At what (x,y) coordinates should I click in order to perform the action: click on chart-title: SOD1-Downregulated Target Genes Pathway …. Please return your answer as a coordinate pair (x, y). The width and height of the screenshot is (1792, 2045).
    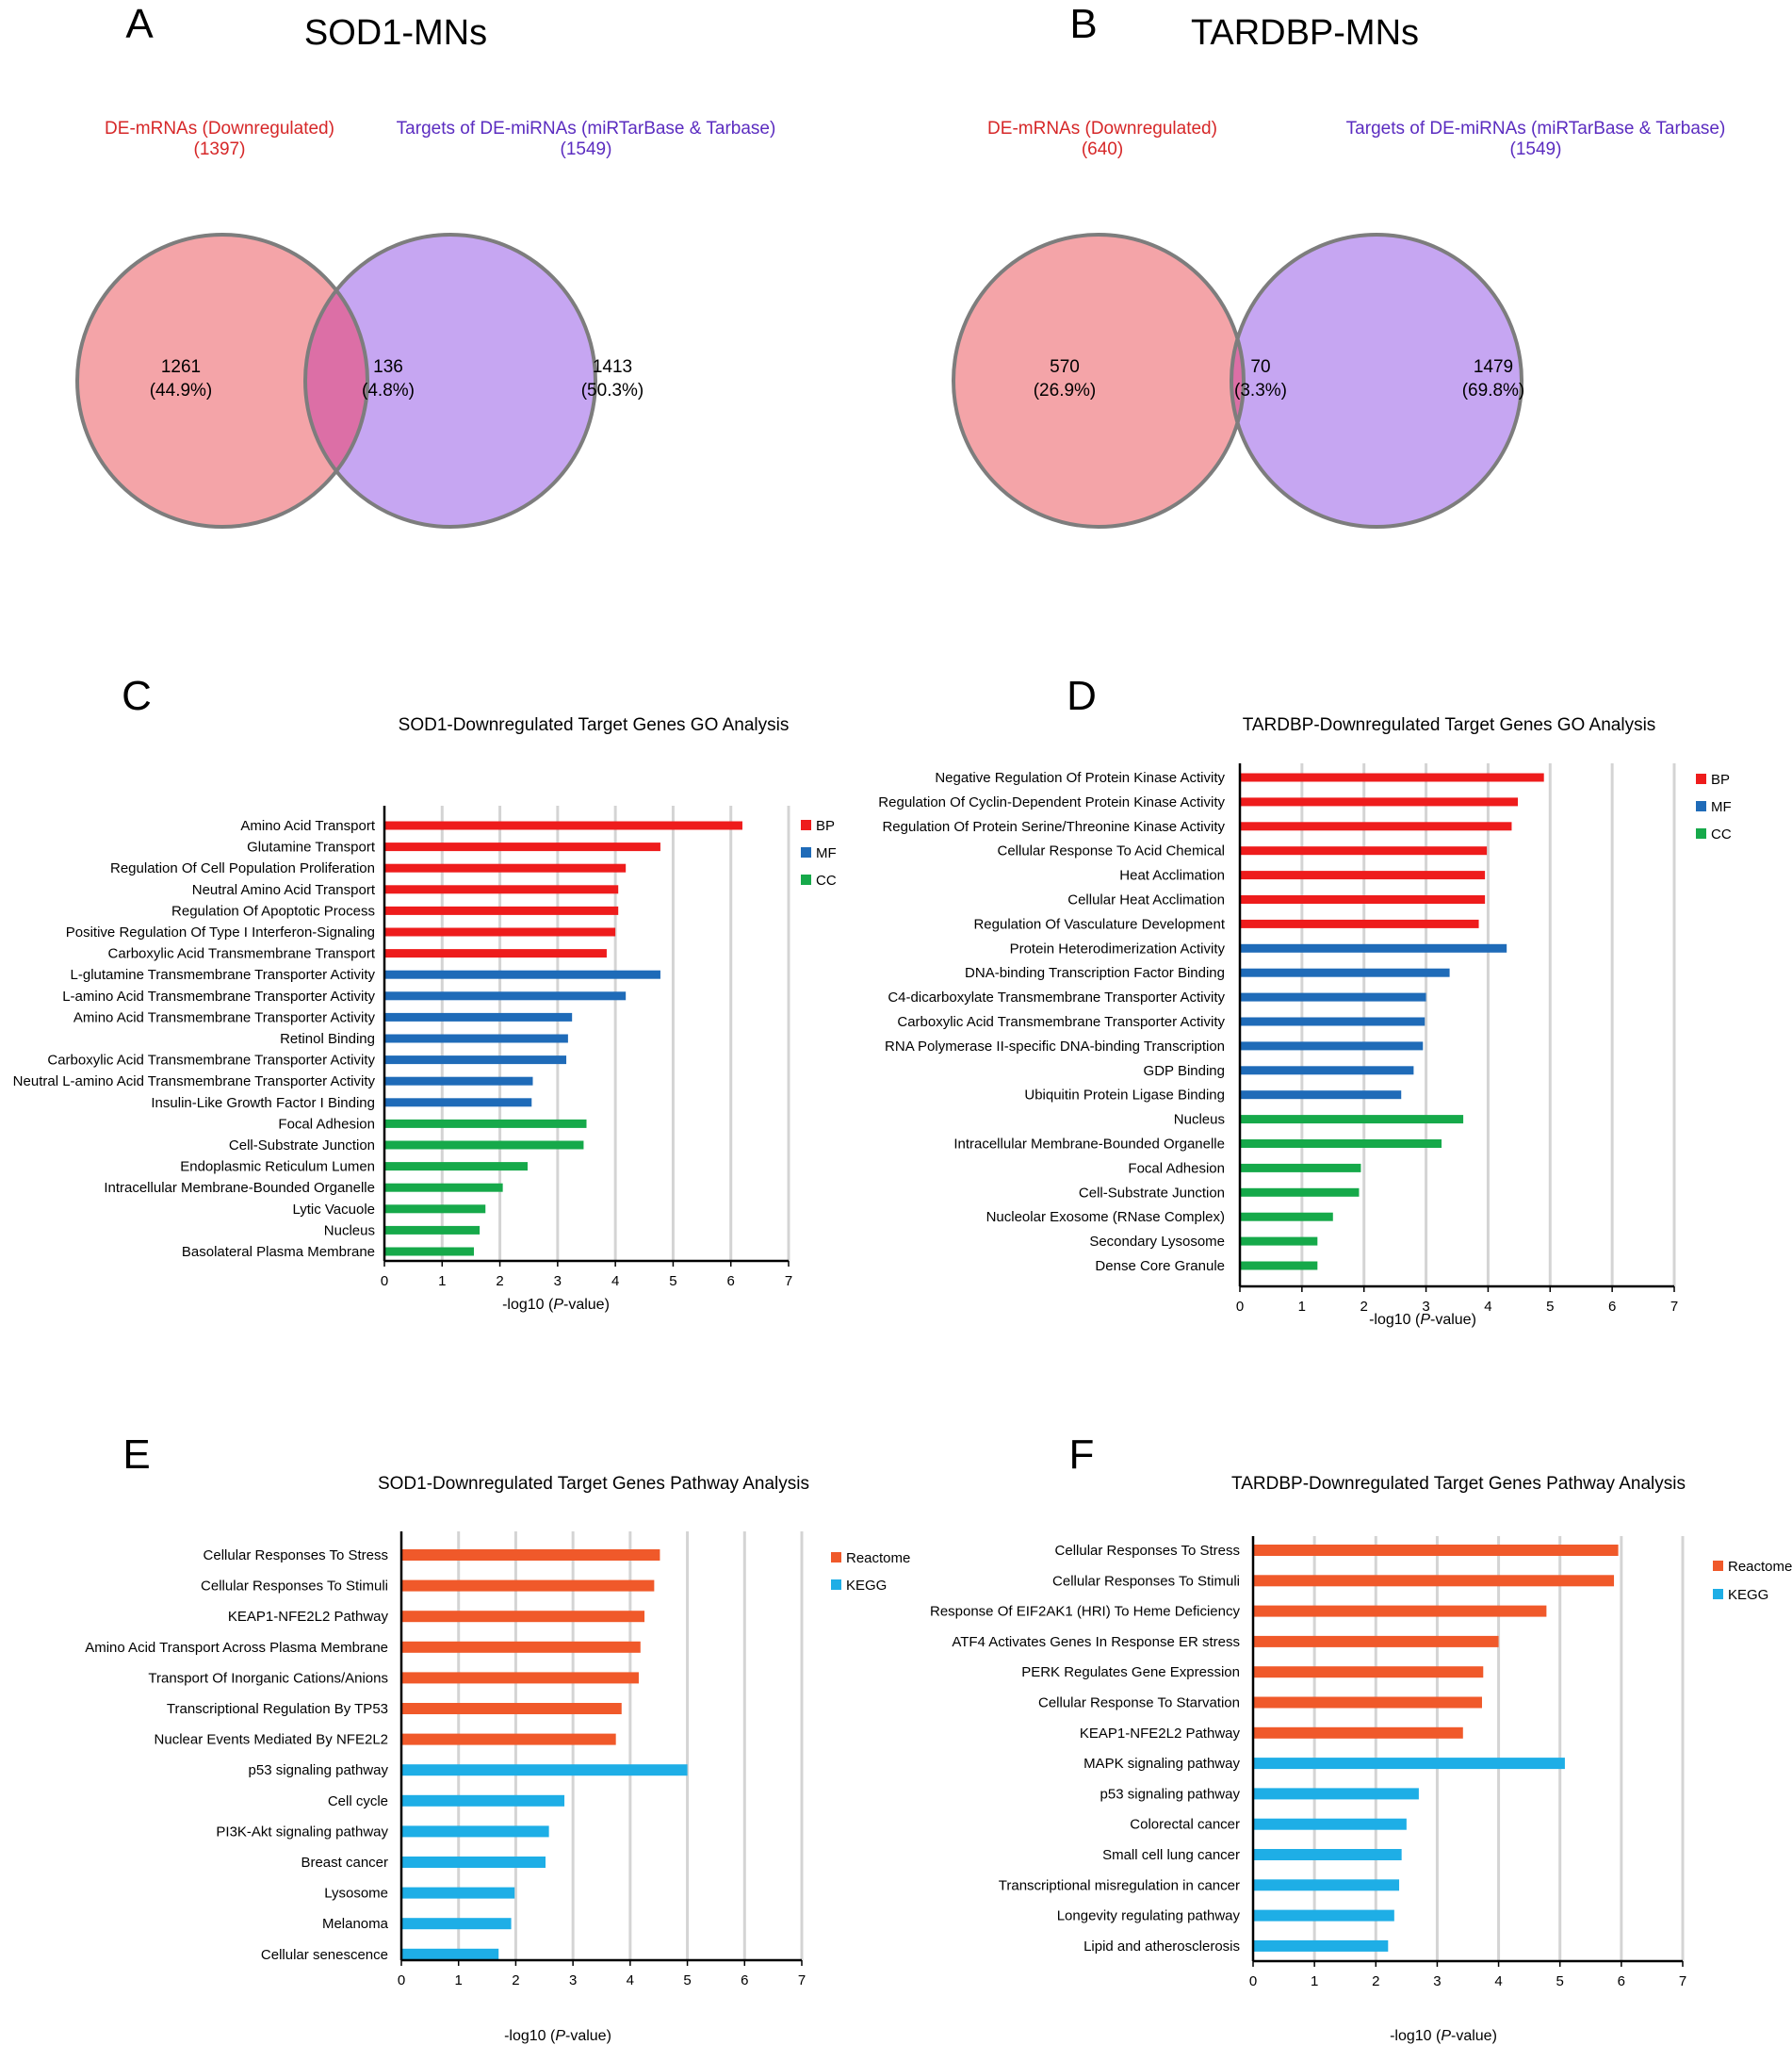
    Looking at the image, I should click on (593, 1484).